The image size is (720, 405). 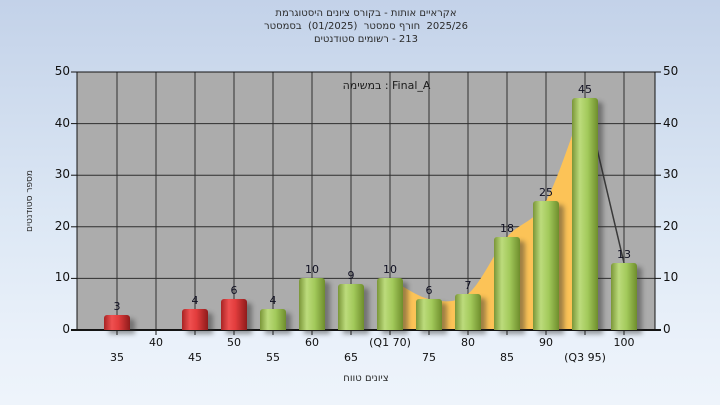 What do you see at coordinates (62, 225) in the screenshot?
I see `y-tick-label-left-20: 20` at bounding box center [62, 225].